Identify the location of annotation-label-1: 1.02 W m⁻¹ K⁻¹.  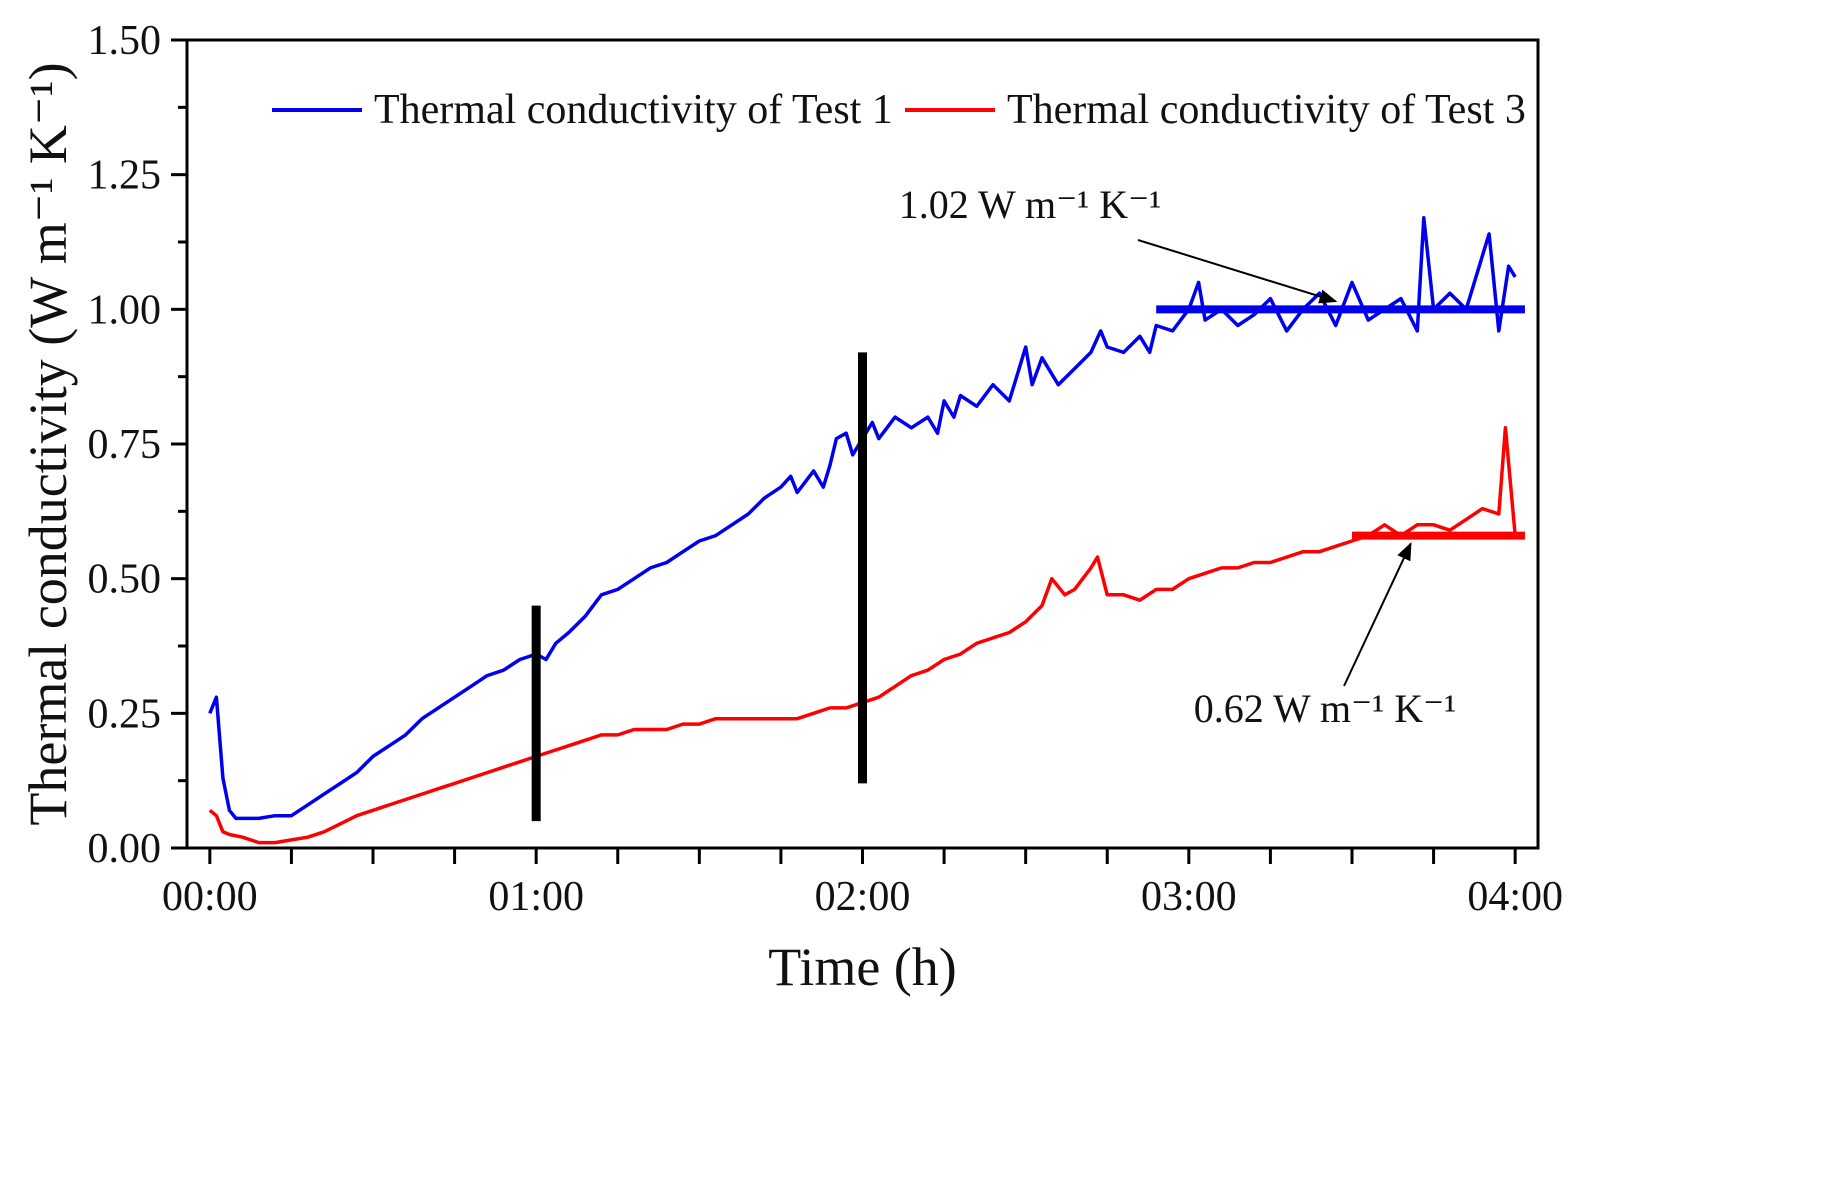
(1030, 204).